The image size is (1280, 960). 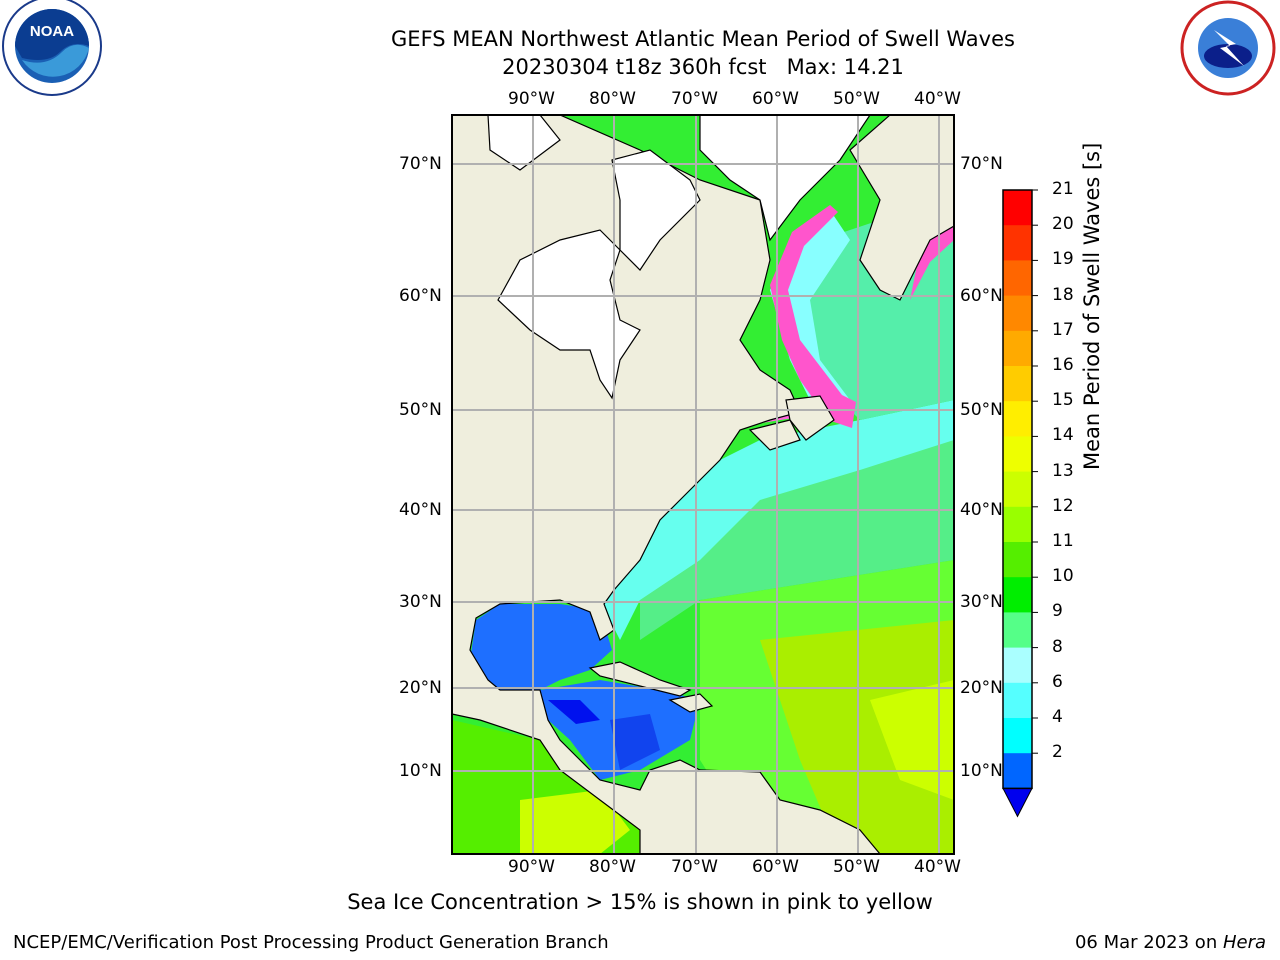 I want to click on lon-tick-top: 60°W, so click(x=775, y=99).